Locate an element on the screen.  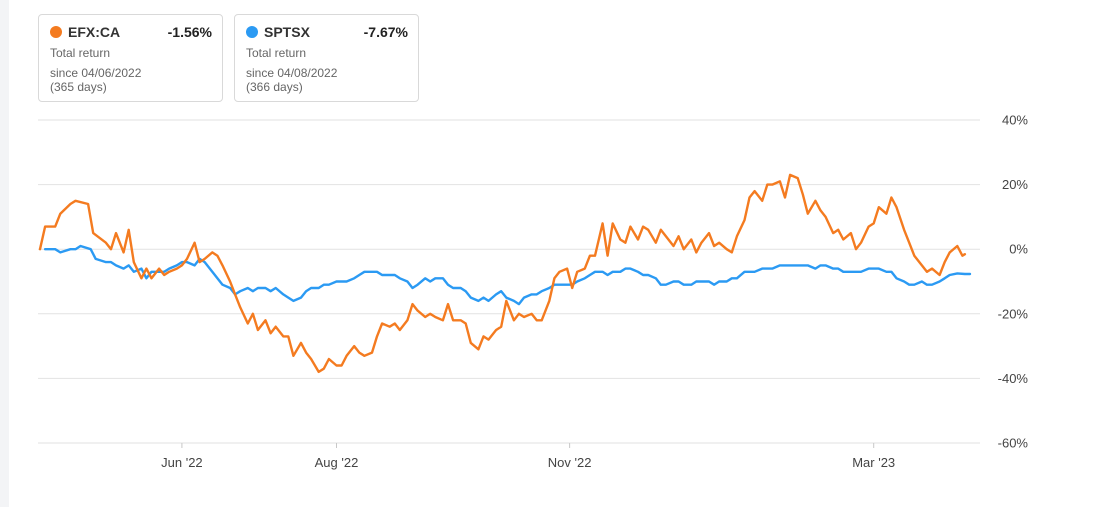
y-tick-label: 40% is located at coordinates (1015, 120).